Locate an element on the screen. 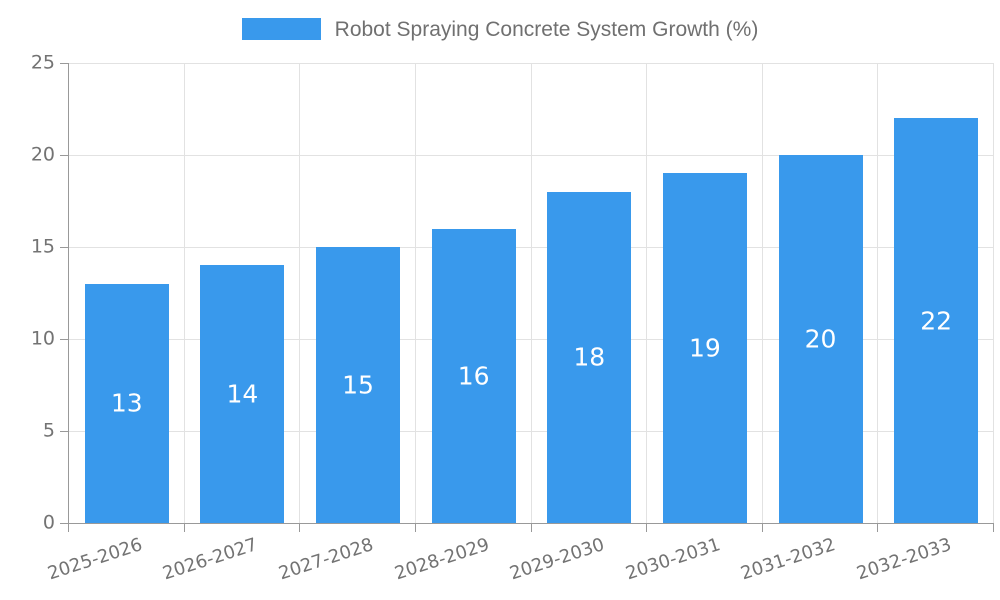 Image resolution: width=1000 pixels, height=600 pixels. x-axis-label: 2025-2026 is located at coordinates (94, 559).